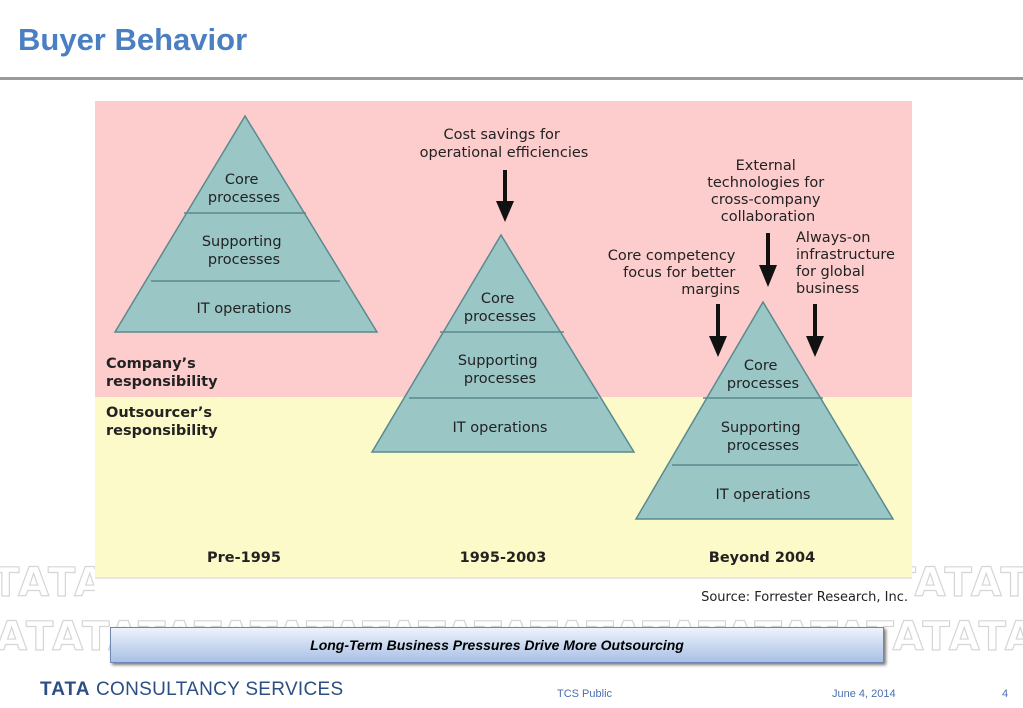 This screenshot has height=708, width=1023. Describe the element at coordinates (679, 273) in the screenshot. I see `driver-core-competency-line-2: focus for better` at that location.